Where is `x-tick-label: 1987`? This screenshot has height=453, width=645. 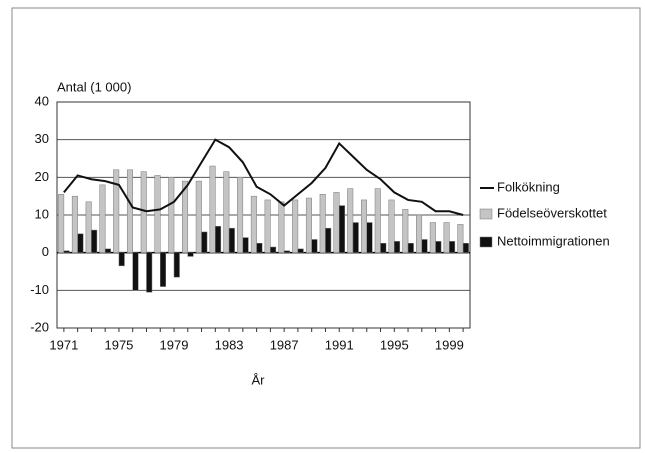 x-tick-label: 1987 is located at coordinates (284, 344).